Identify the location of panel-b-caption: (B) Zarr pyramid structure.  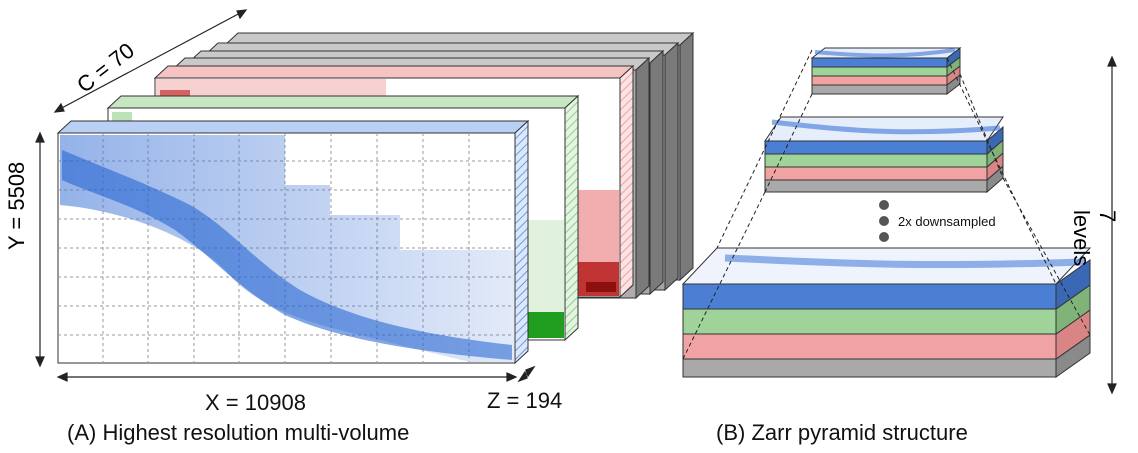
(842, 432).